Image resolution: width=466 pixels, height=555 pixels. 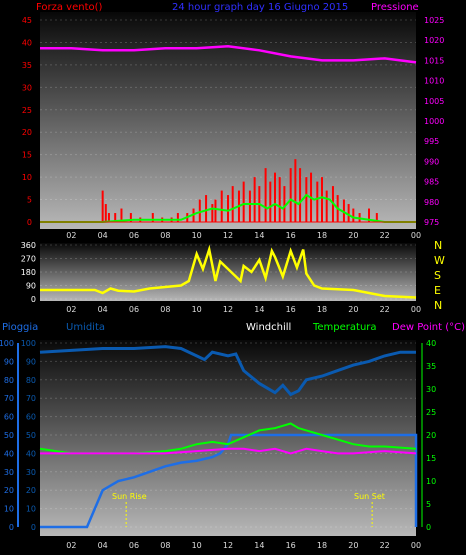 What do you see at coordinates (291, 309) in the screenshot?
I see `direction-x-tick-label: 16` at bounding box center [291, 309].